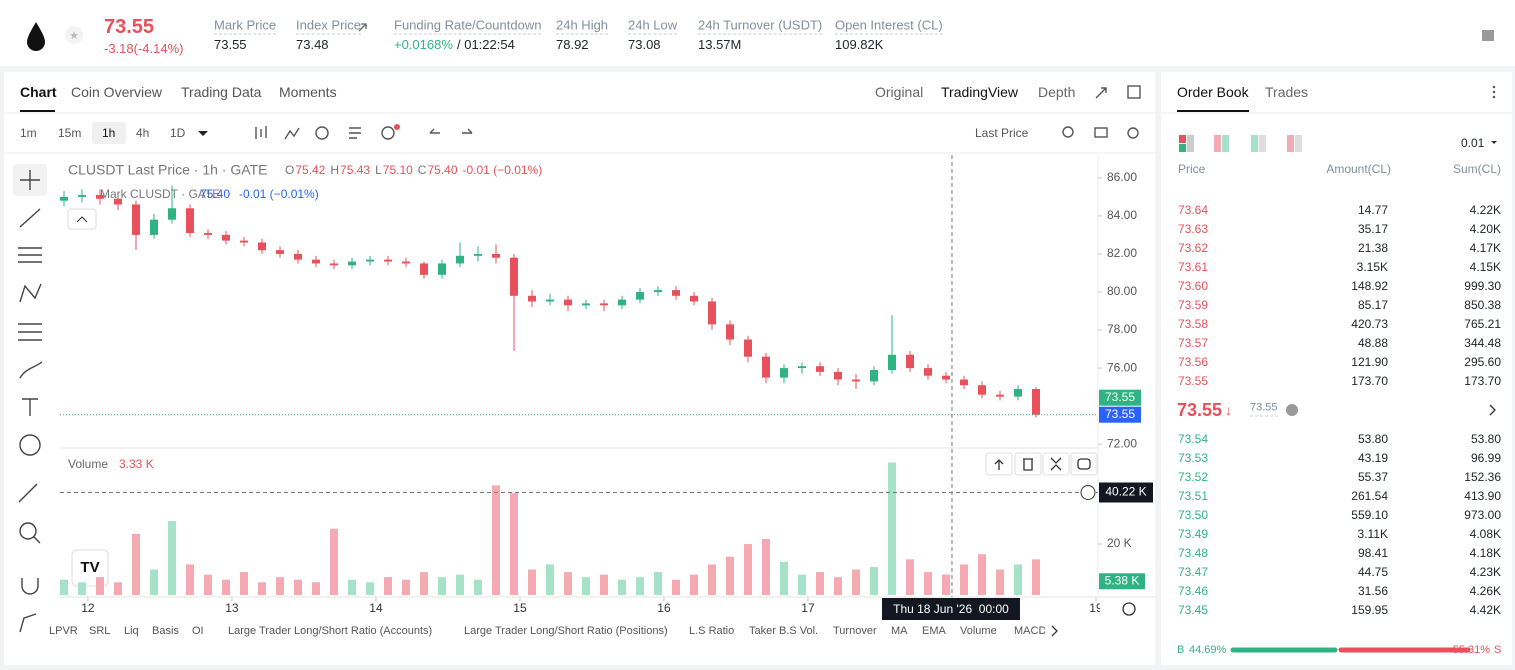 This screenshot has width=1515, height=670. I want to click on book-sum: 173.70, so click(1482, 381).